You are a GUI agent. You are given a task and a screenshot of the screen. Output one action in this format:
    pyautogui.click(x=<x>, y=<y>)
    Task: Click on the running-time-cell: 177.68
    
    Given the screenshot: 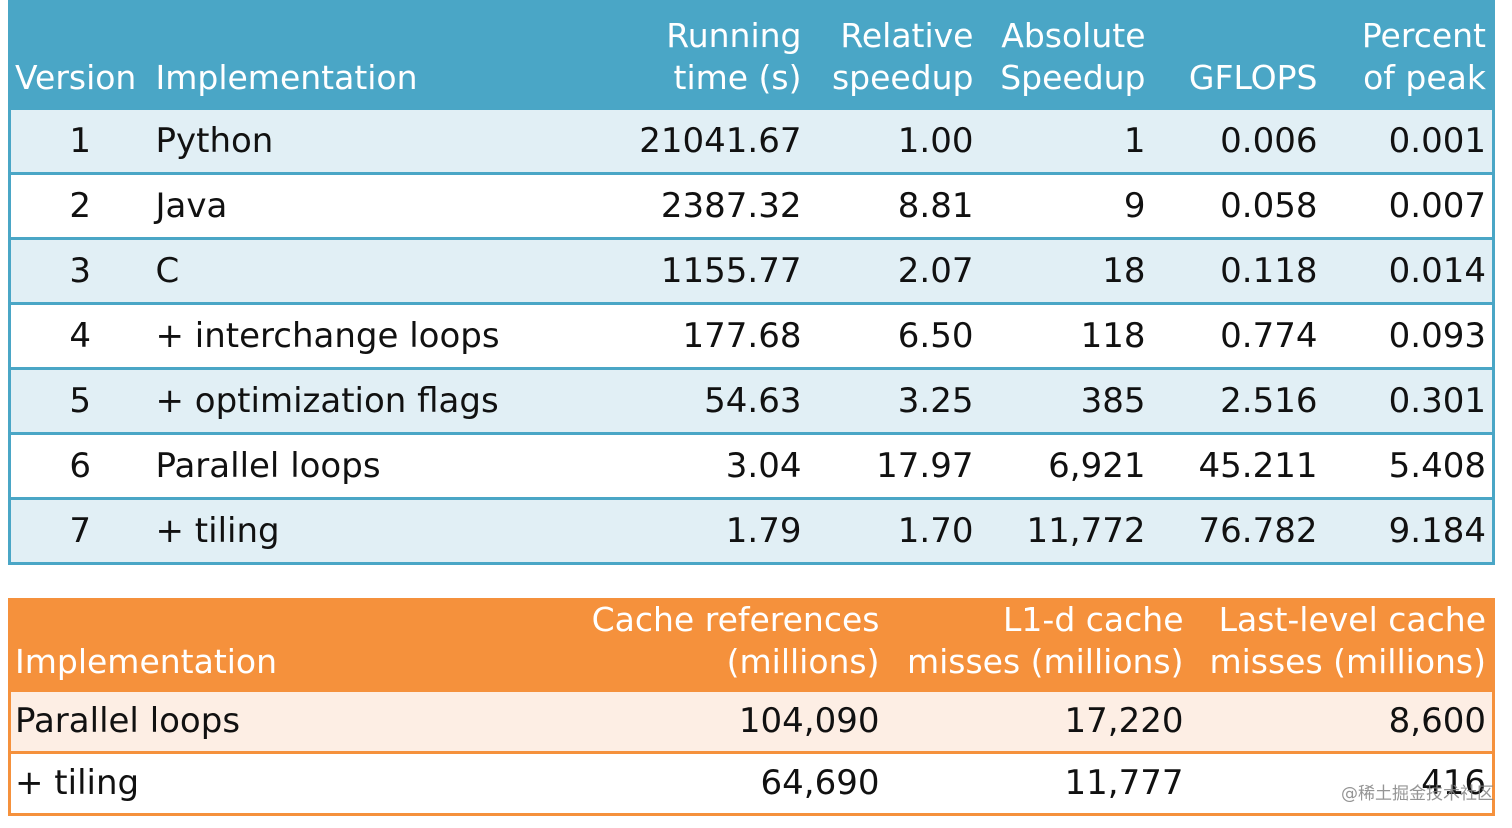 What is the action you would take?
    pyautogui.click(x=713, y=334)
    